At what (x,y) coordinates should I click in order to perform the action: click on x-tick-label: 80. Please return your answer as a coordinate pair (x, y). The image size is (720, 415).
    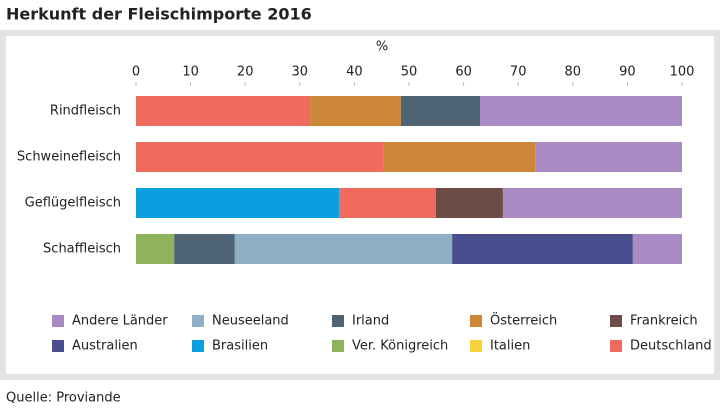
    Looking at the image, I should click on (573, 72).